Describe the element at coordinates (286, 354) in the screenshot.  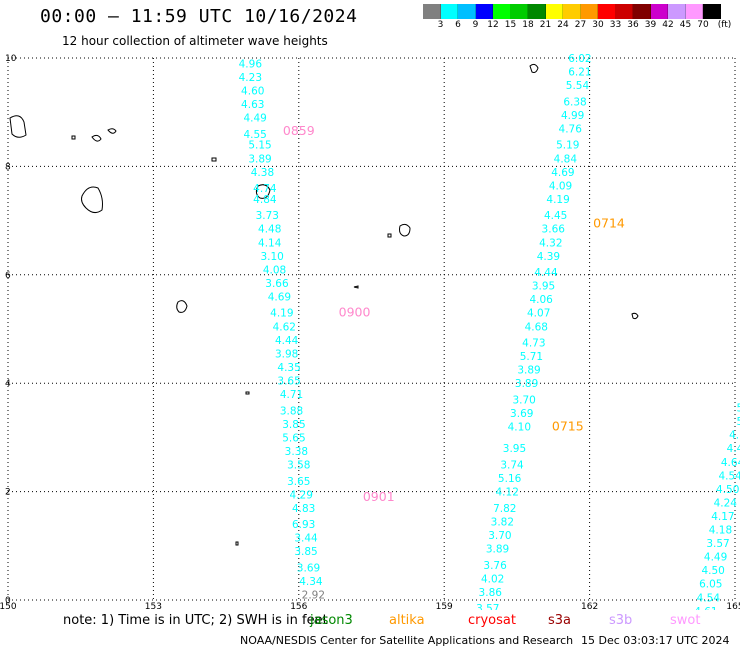
I see `wave-height-value: 3.98` at that location.